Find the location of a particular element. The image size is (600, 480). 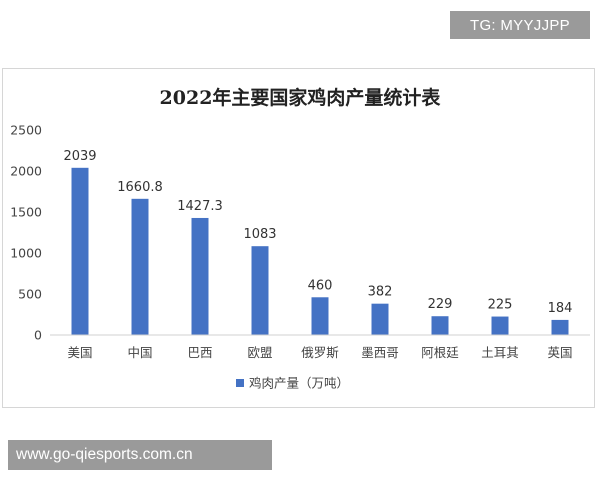

y-tick-label: 0 is located at coordinates (38, 335).